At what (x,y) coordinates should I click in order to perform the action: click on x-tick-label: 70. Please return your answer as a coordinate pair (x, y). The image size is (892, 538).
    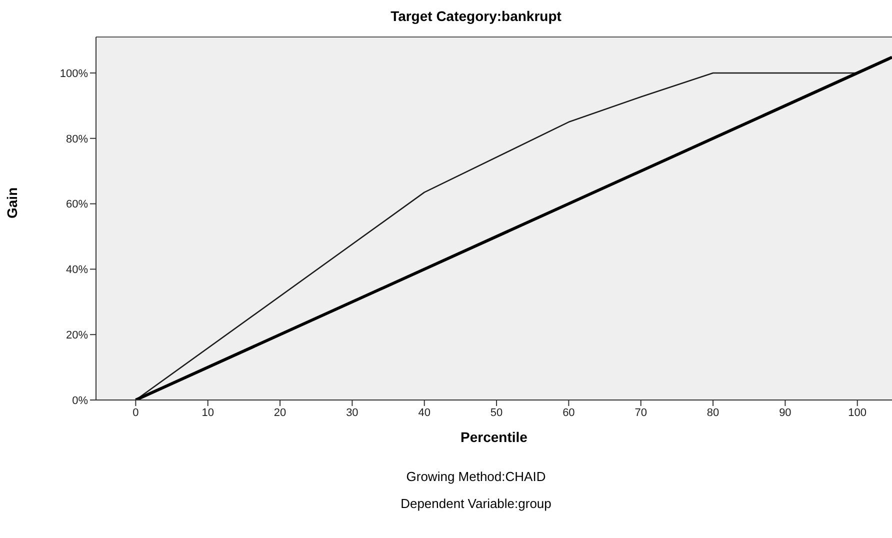
    Looking at the image, I should click on (640, 412).